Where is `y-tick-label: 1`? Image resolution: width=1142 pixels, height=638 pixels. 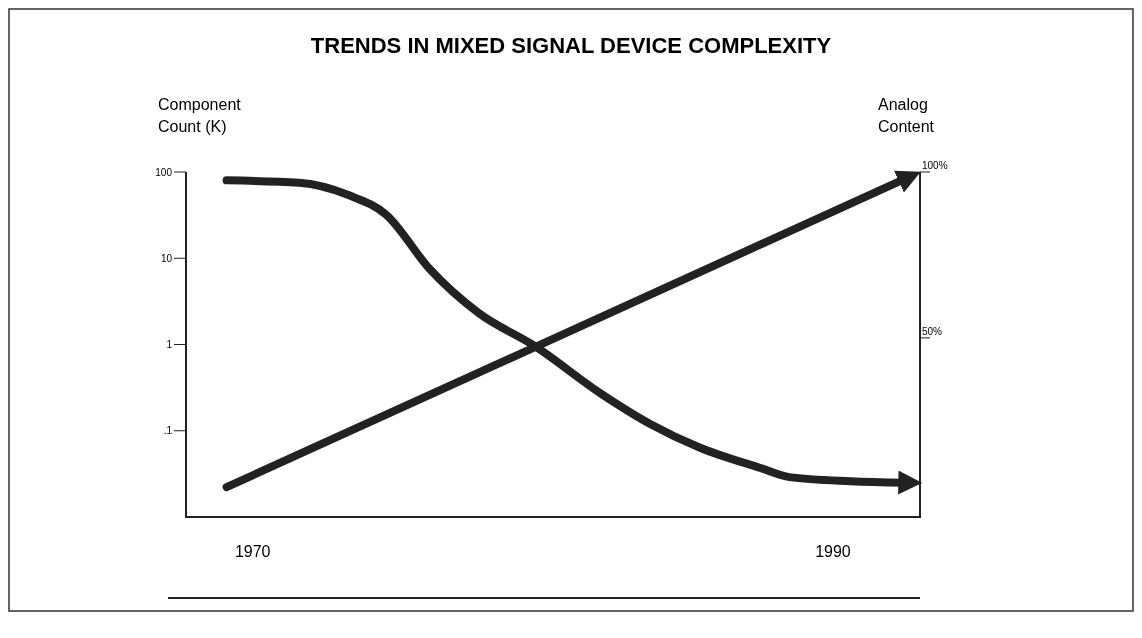
y-tick-label: 1 is located at coordinates (169, 344).